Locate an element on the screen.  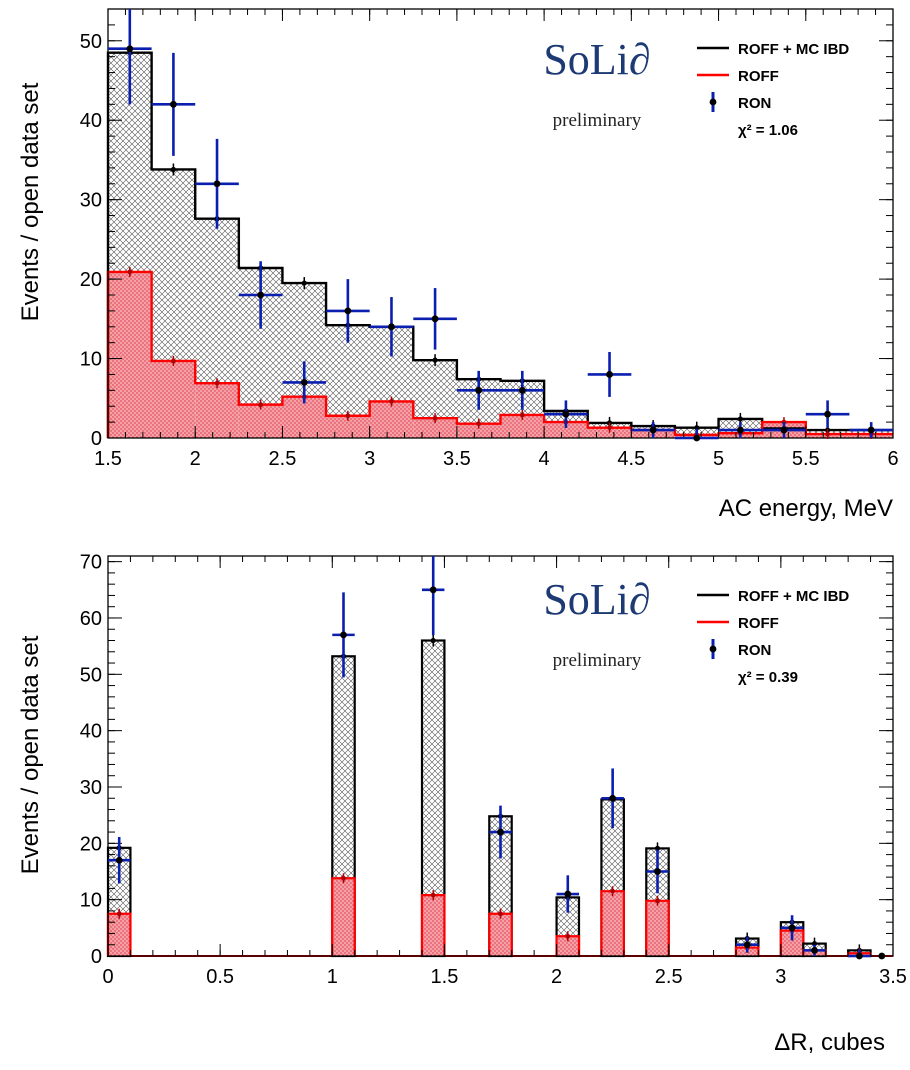
x-tick-label: 4 is located at coordinates (544, 459).